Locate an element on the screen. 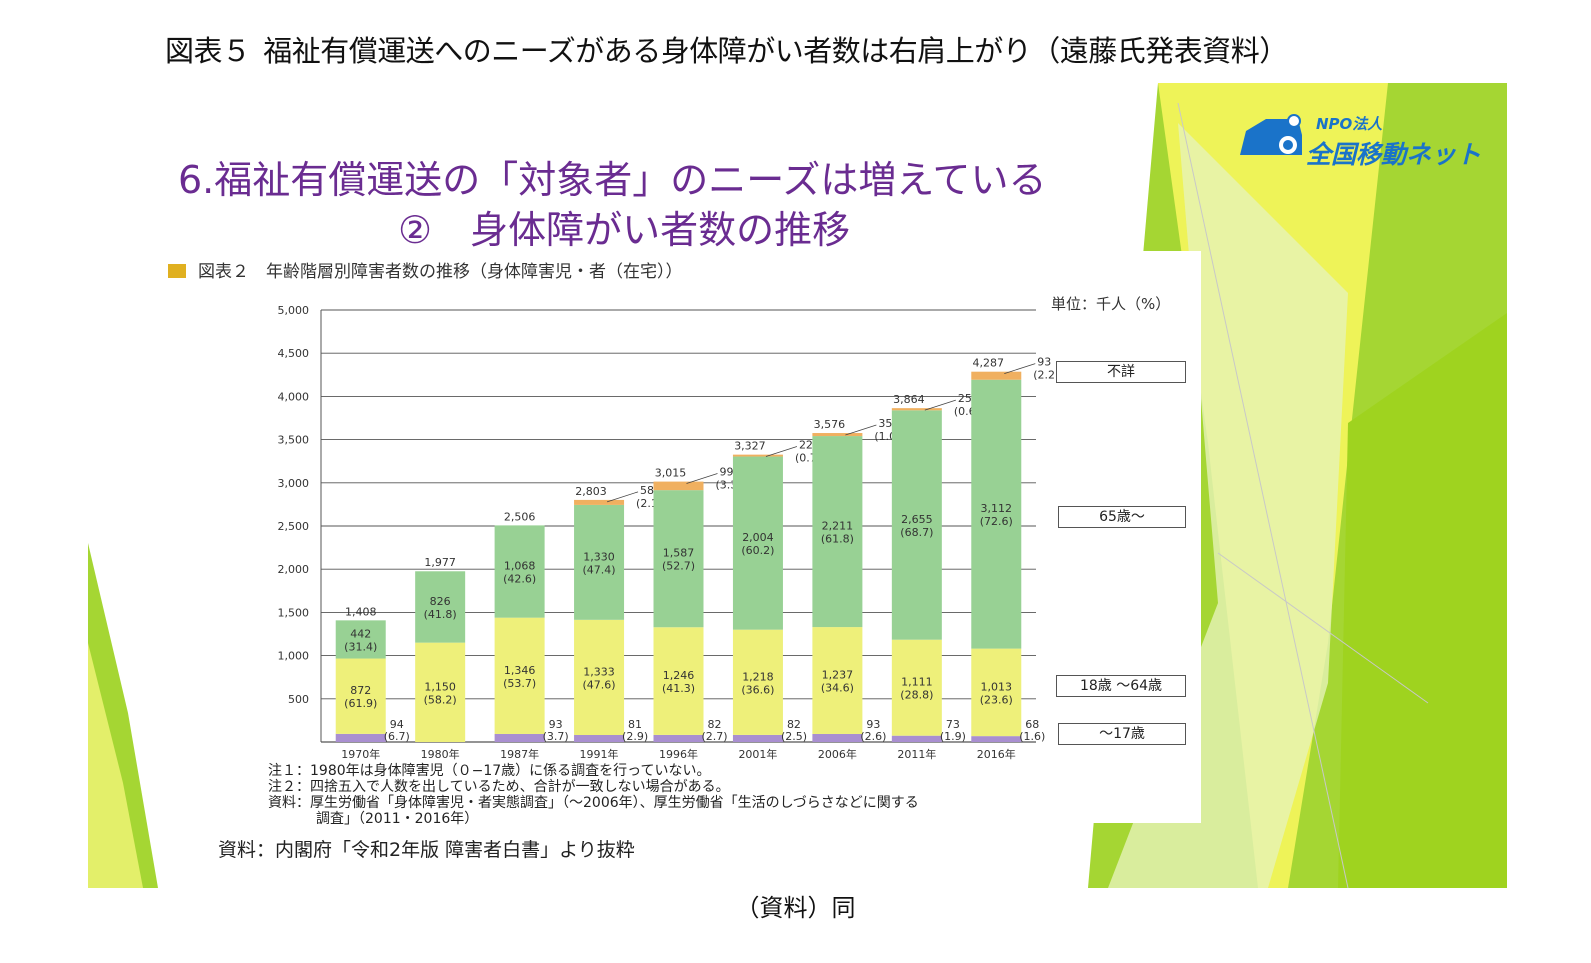 This screenshot has width=1591, height=963. segment-pct-label: (72.6) is located at coordinates (996, 521).